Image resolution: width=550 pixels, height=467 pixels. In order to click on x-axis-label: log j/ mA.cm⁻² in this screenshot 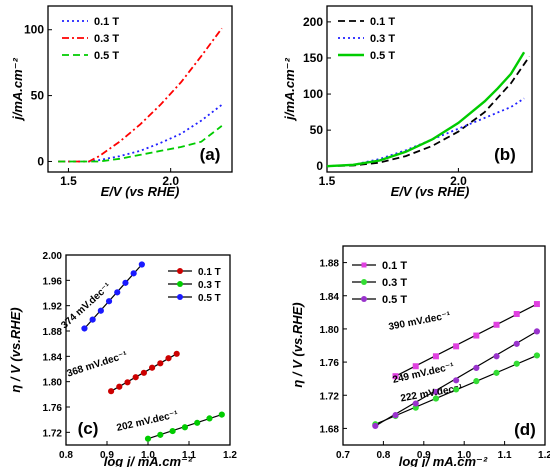, I will do `click(148, 460)`.